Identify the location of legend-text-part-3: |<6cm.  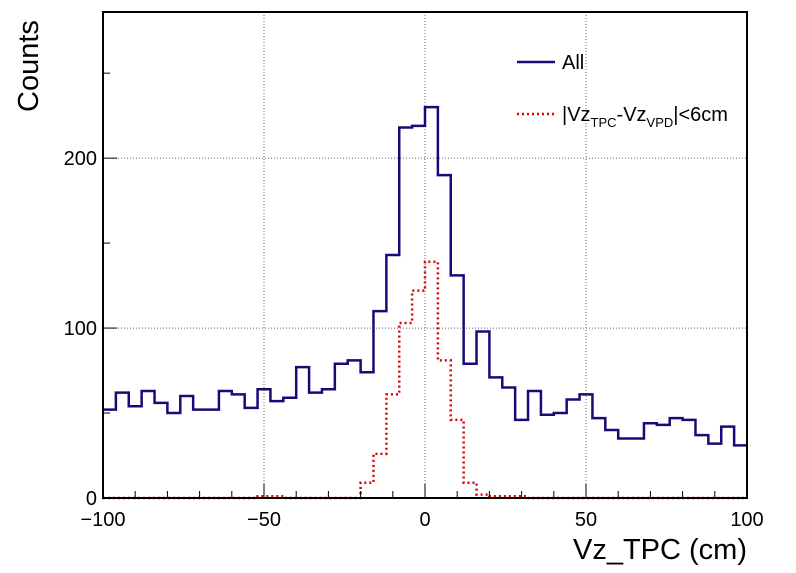
(700, 115).